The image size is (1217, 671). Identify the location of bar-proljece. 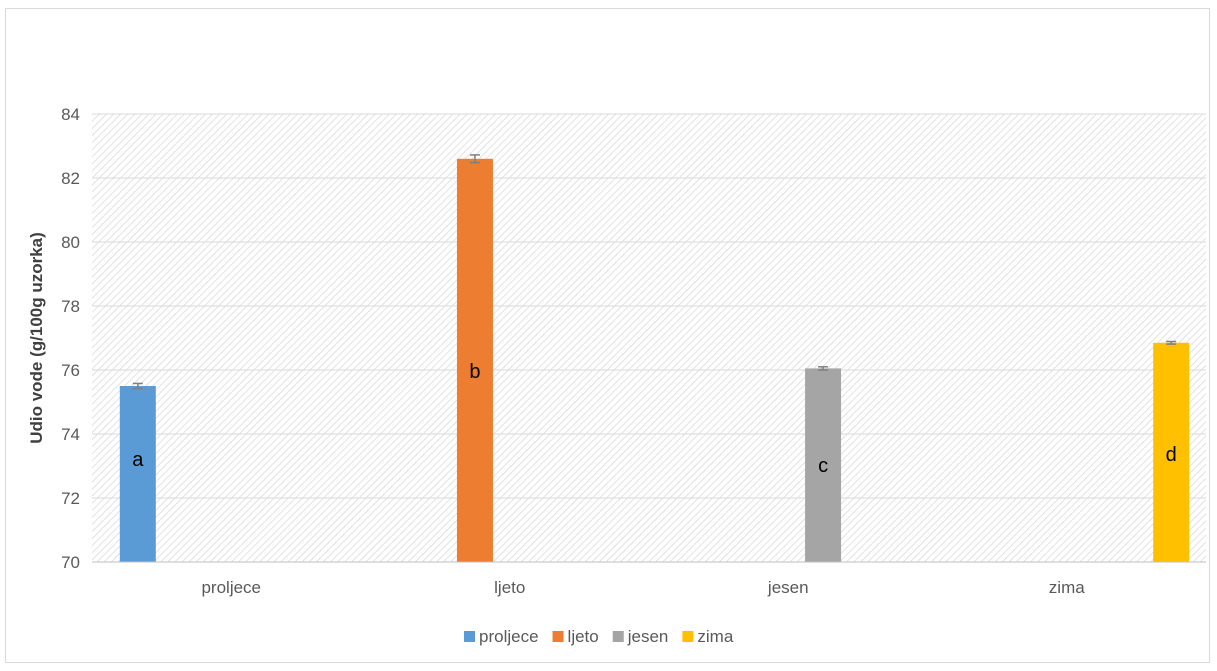
(137, 474).